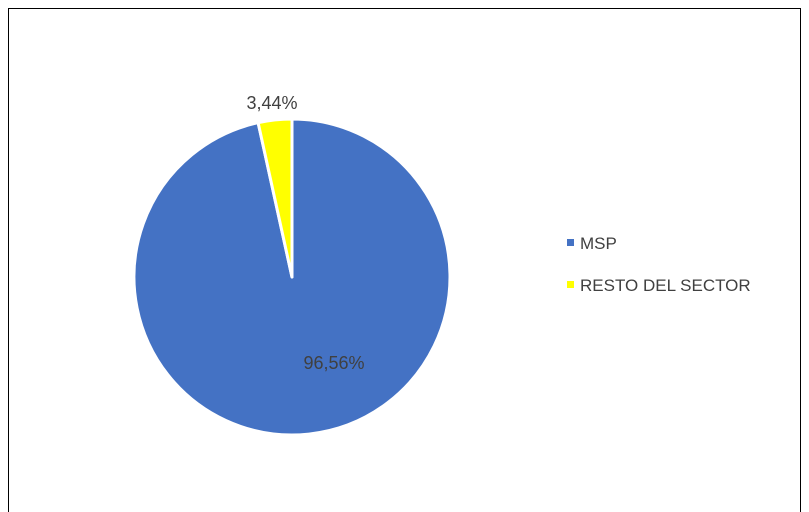 The height and width of the screenshot is (512, 809). I want to click on legend-item-resto: RESTO DEL SECTOR, so click(659, 285).